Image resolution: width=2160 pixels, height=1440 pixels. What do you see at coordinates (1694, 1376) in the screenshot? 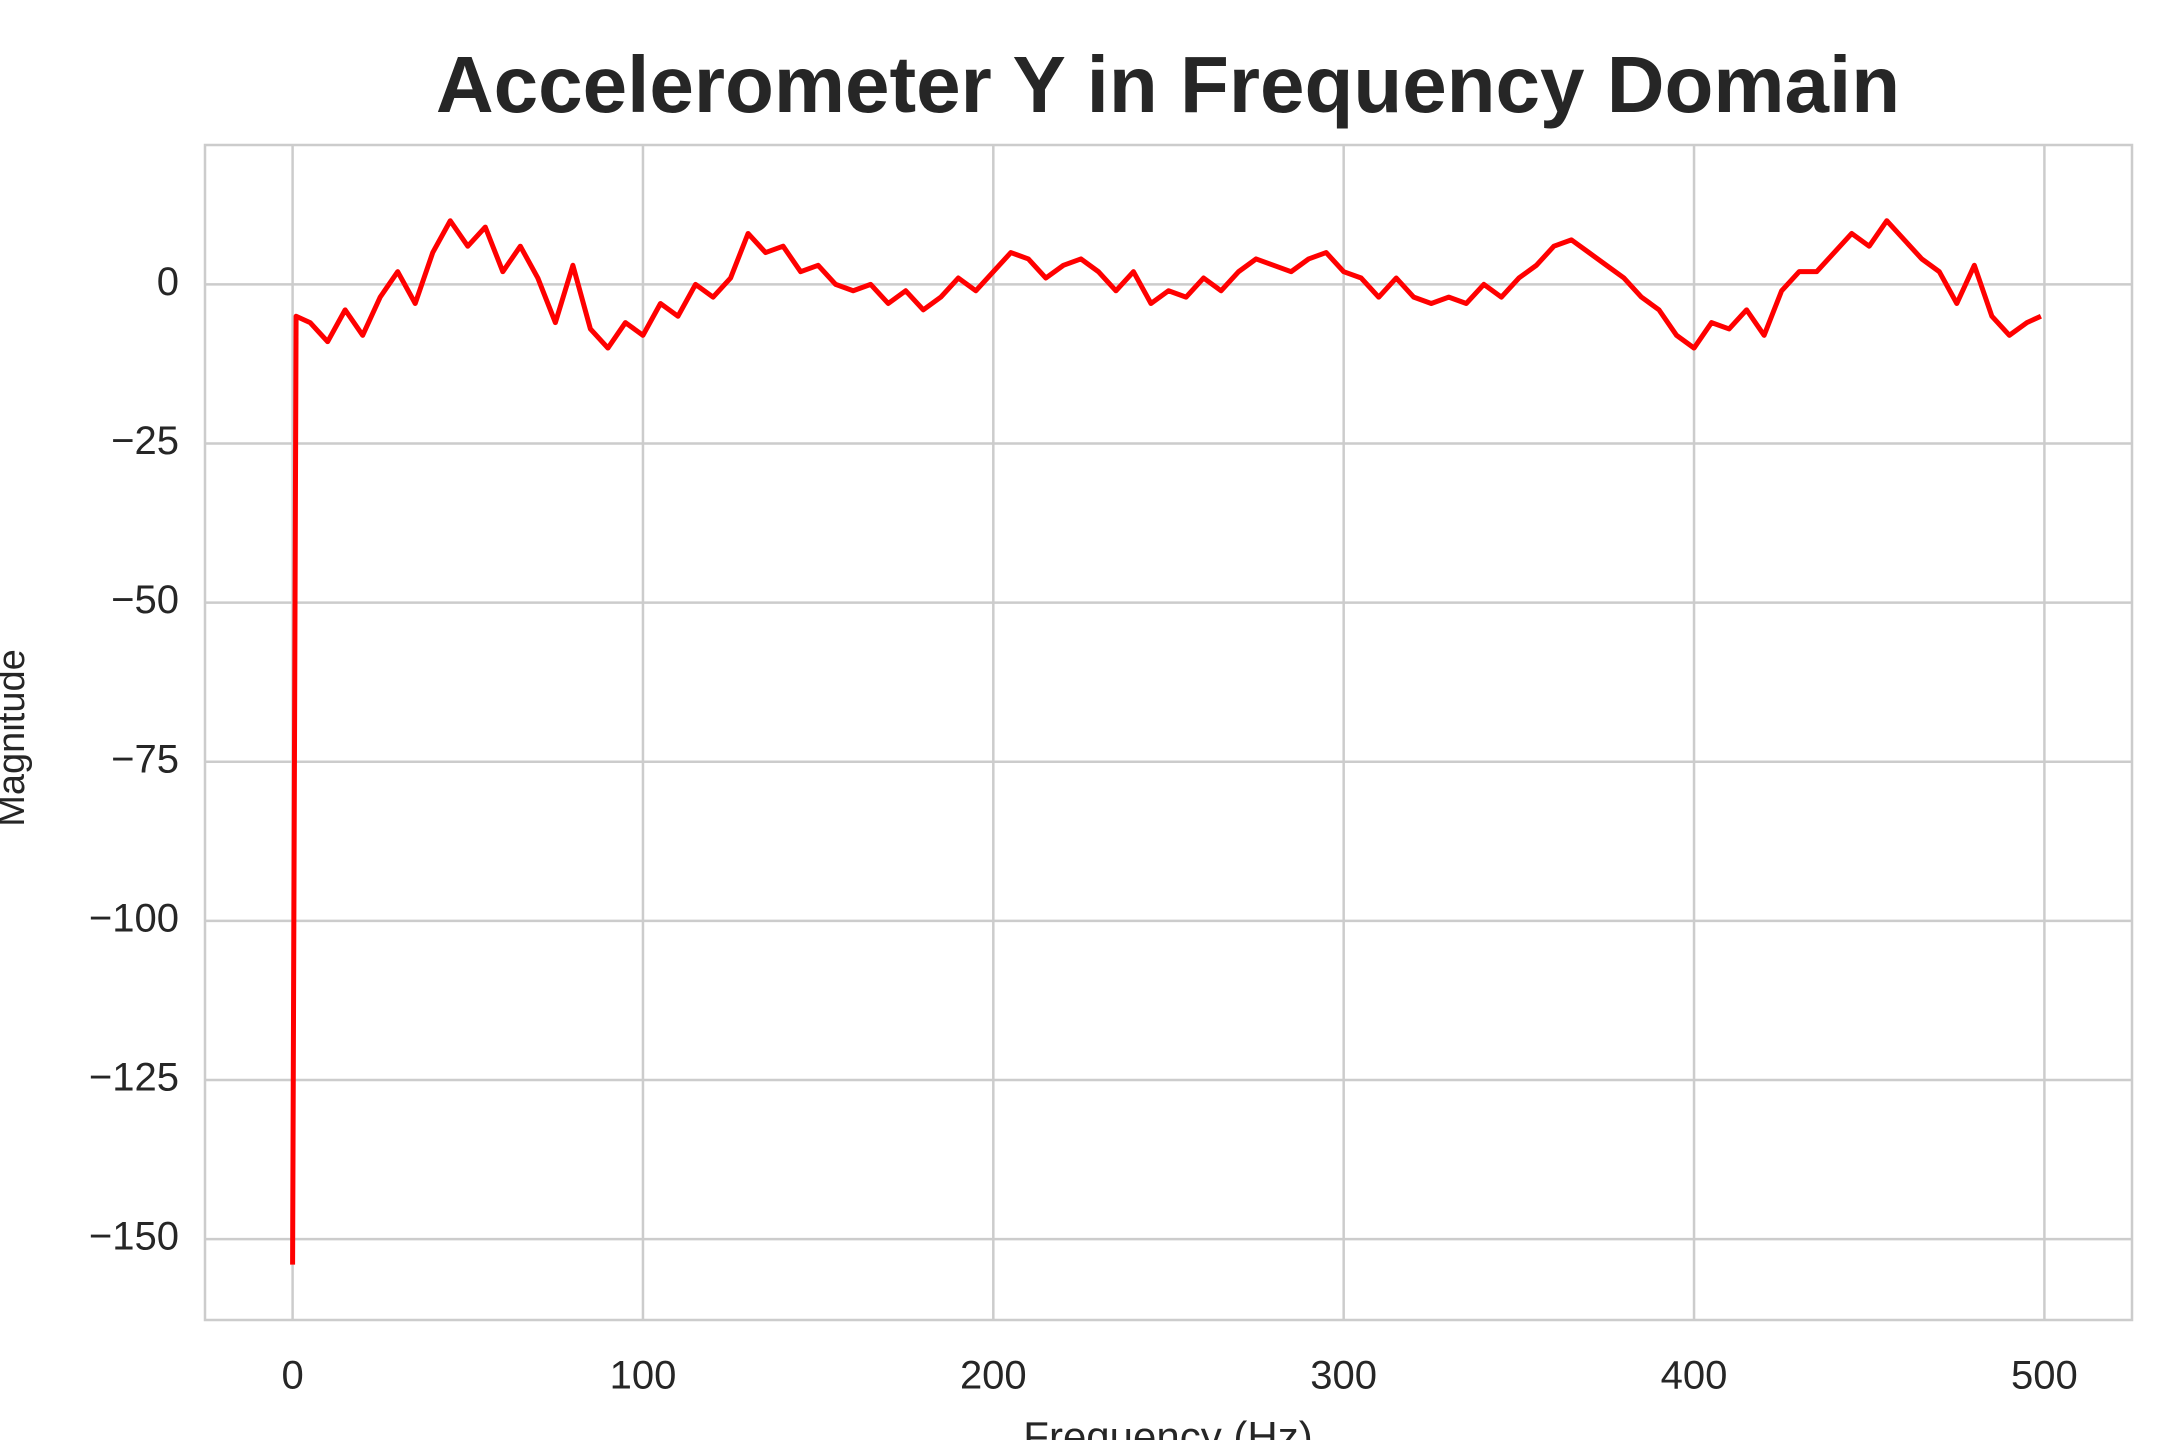
I see `x-tick-label: 400` at bounding box center [1694, 1376].